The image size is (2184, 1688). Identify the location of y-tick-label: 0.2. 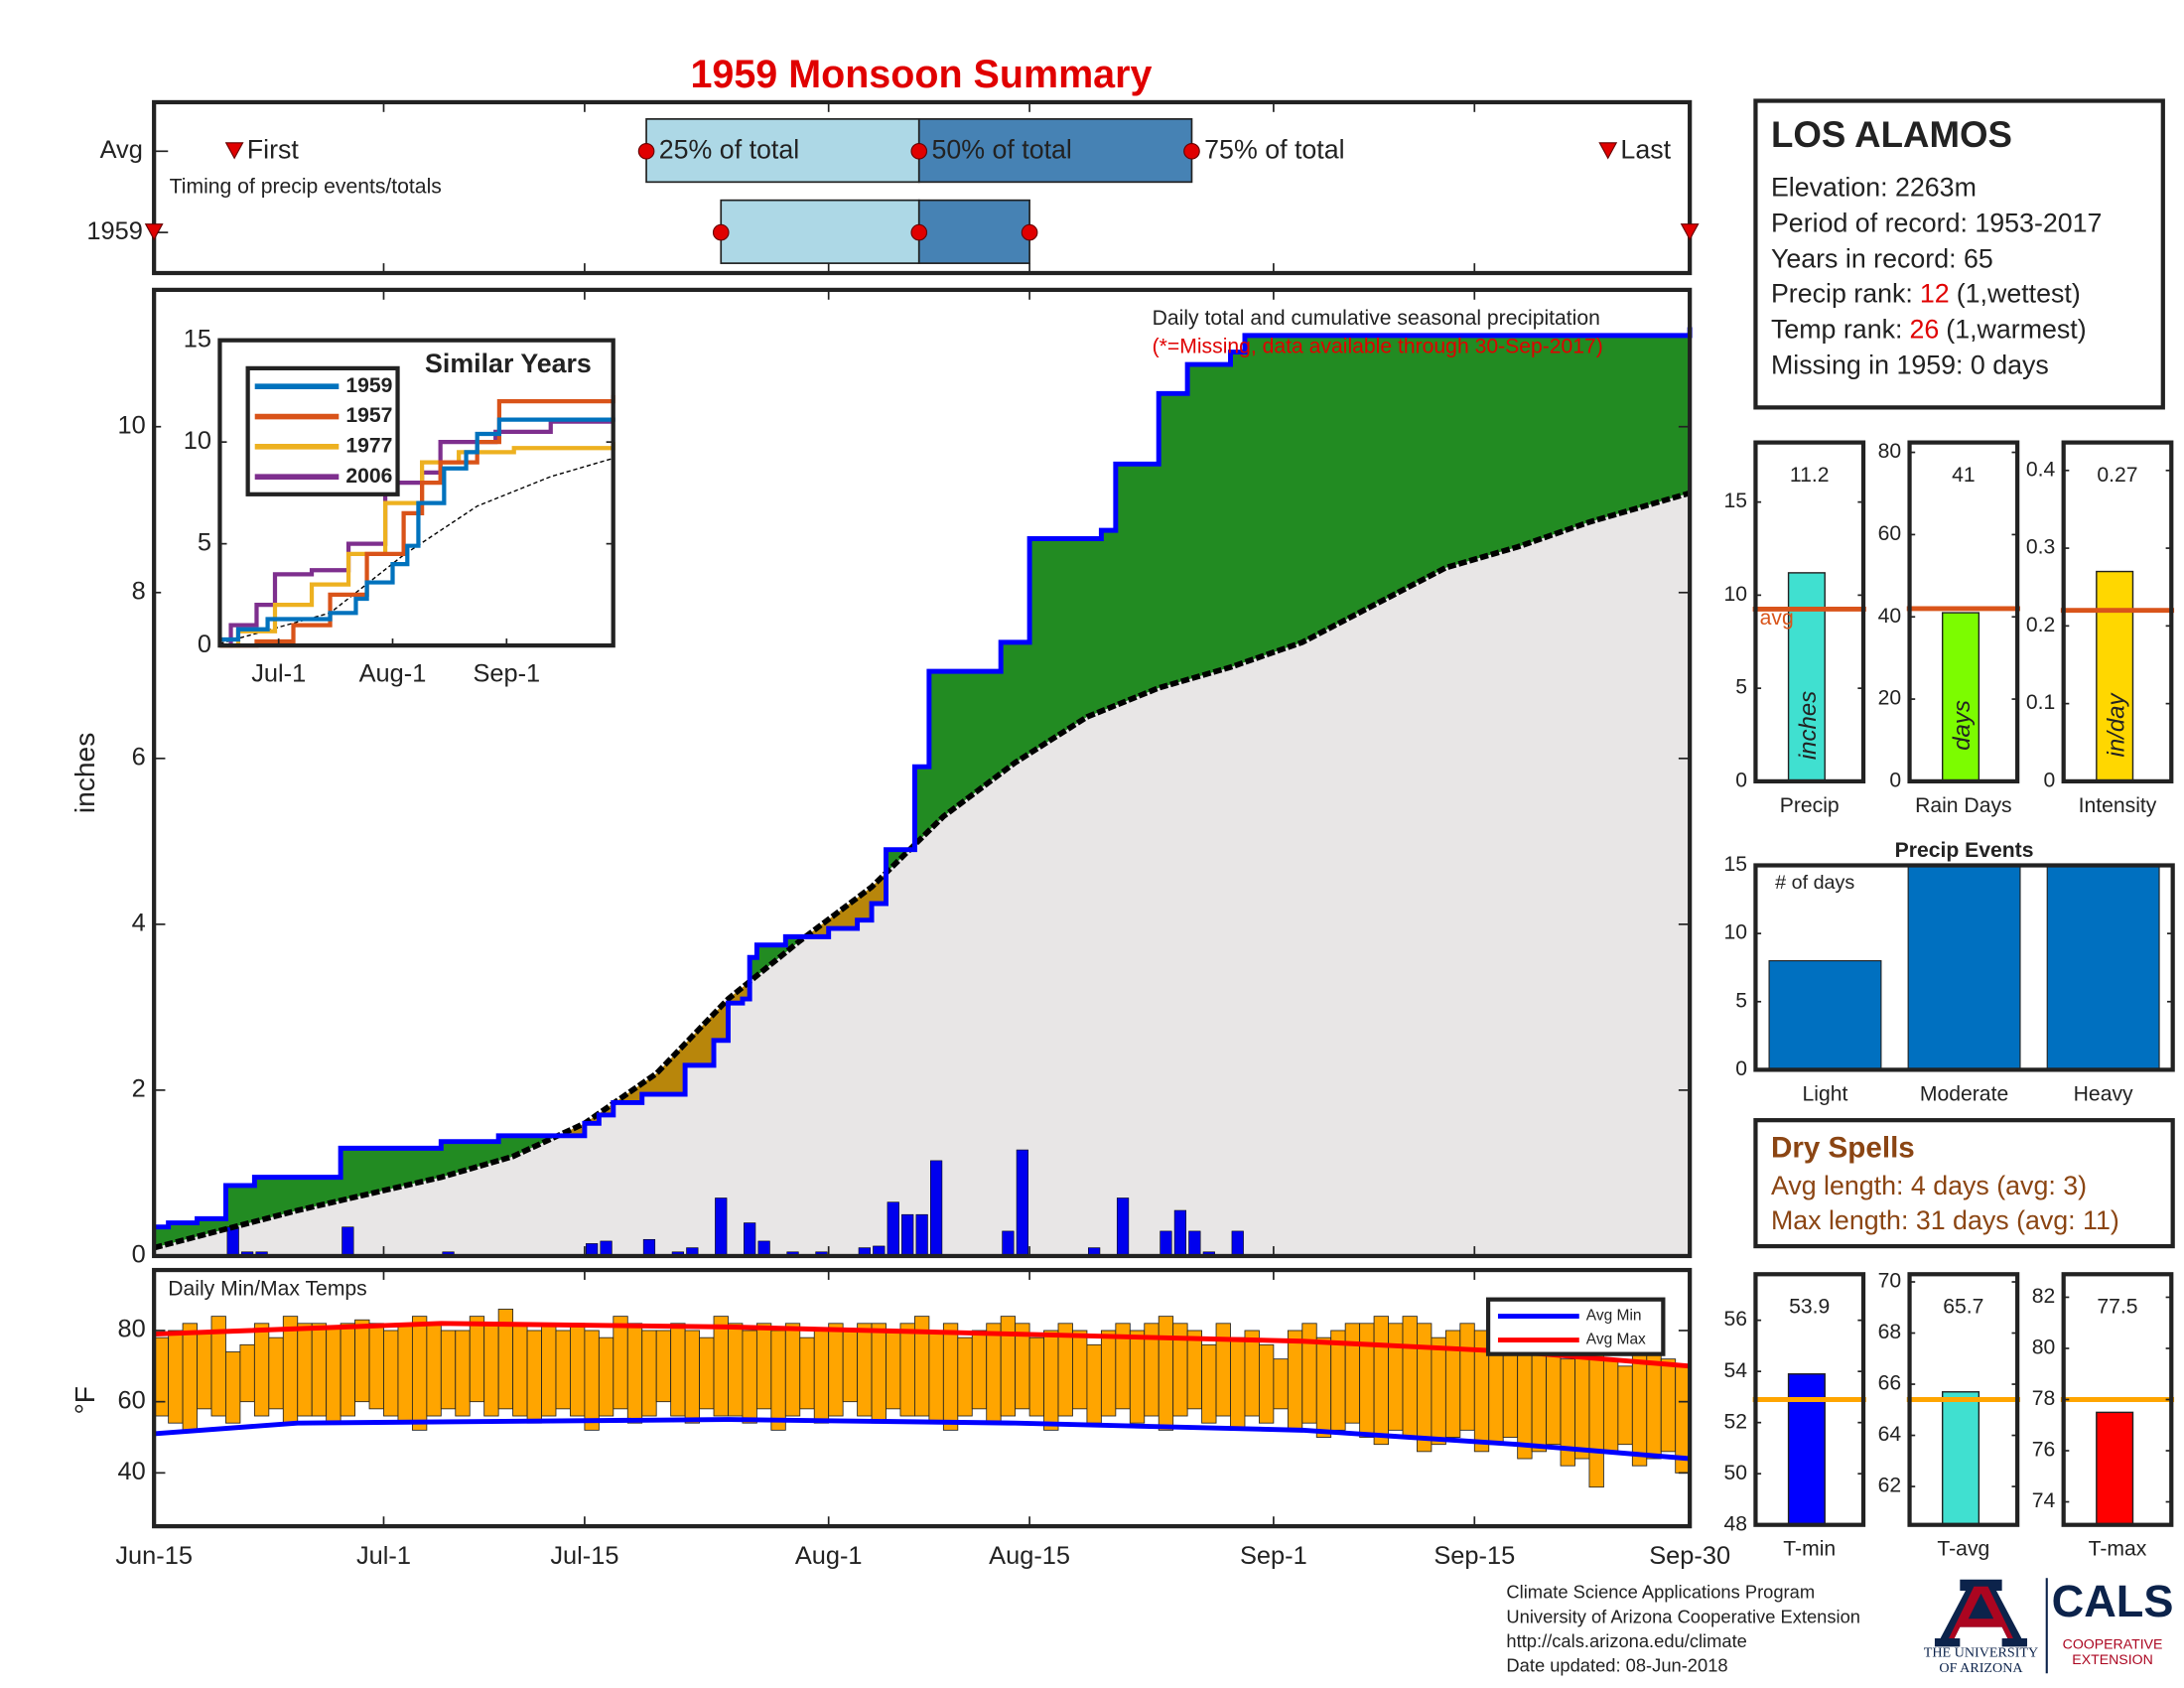
(2040, 625).